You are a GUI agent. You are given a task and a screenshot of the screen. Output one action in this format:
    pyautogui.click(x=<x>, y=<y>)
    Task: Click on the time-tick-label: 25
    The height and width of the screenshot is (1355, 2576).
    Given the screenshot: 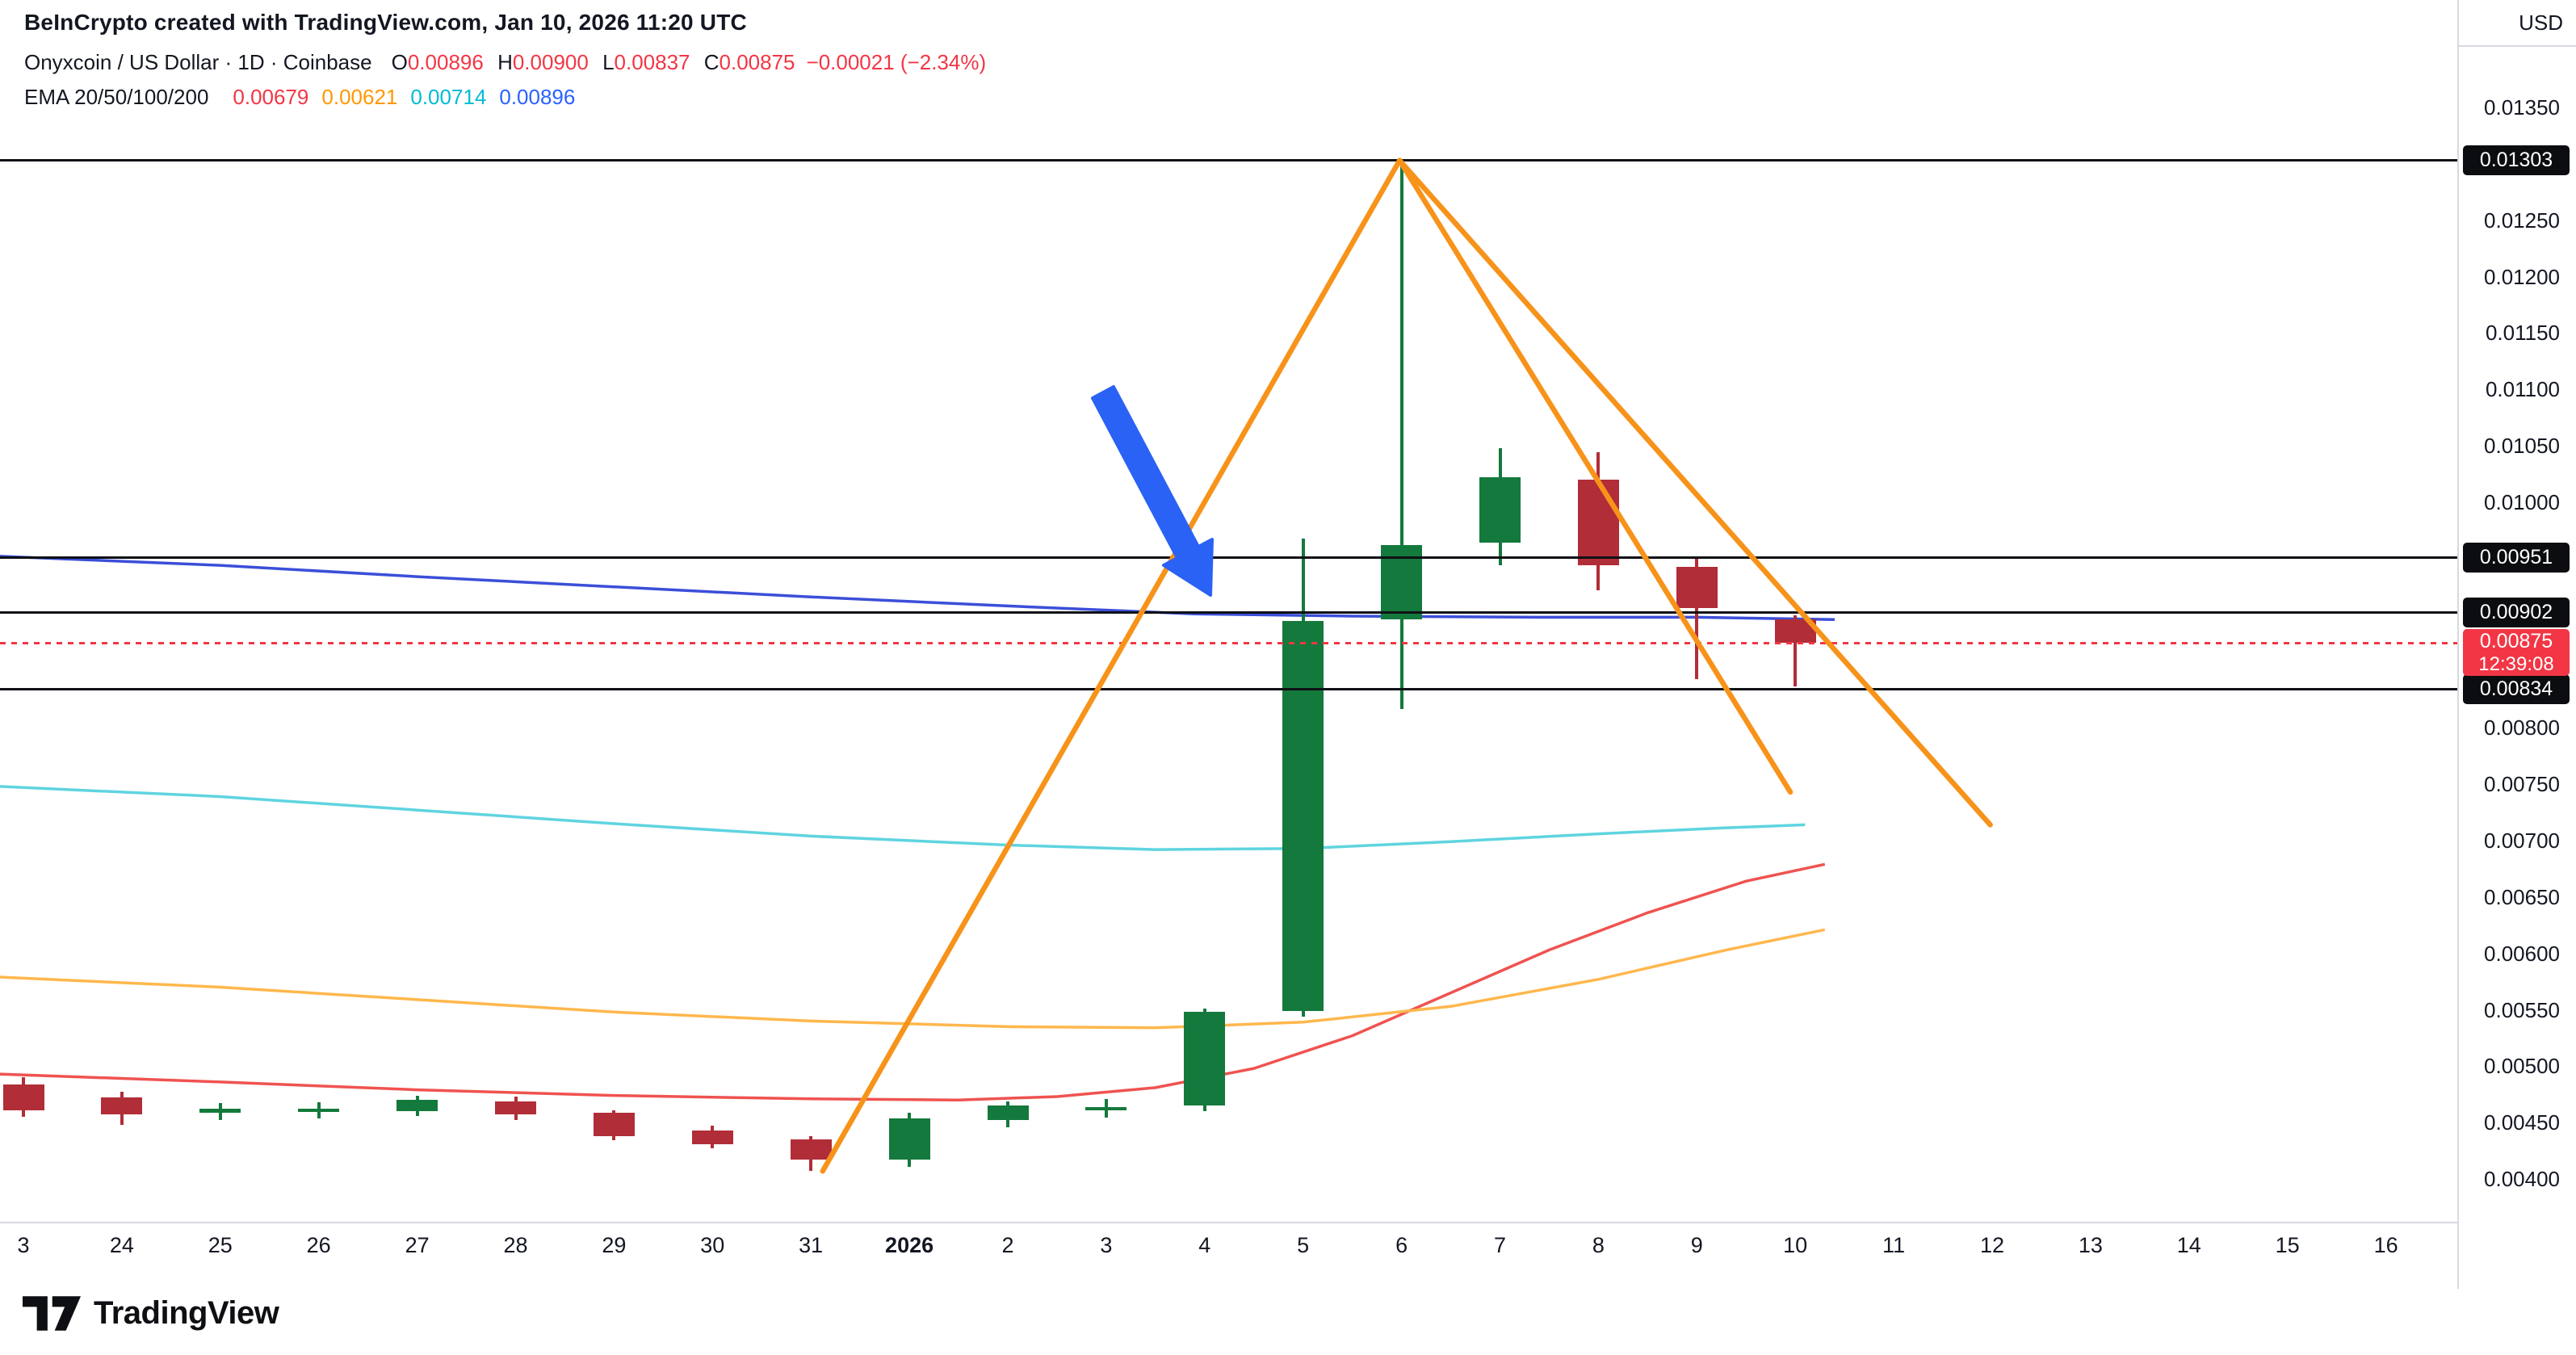 What is the action you would take?
    pyautogui.click(x=221, y=1245)
    